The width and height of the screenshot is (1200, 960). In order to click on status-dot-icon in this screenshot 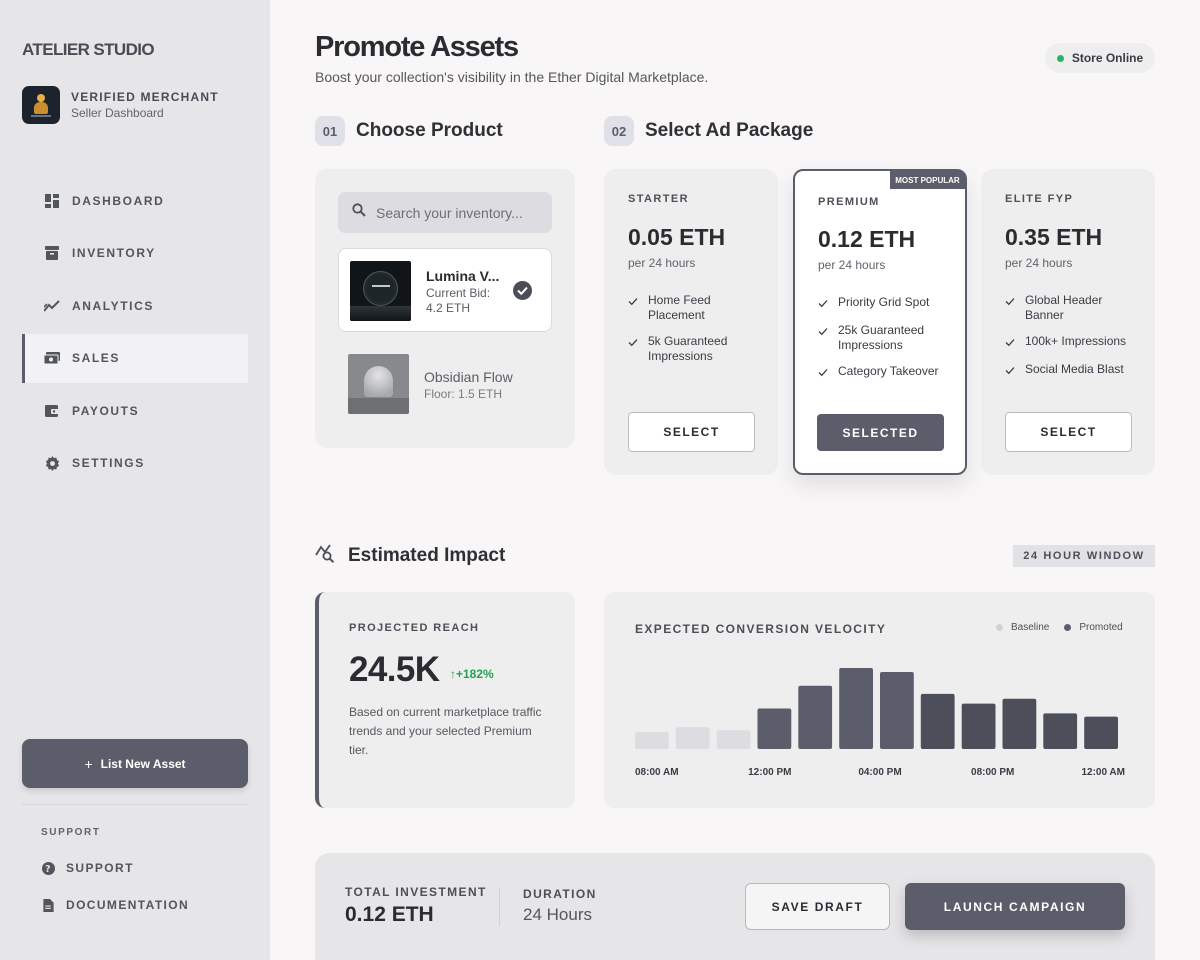, I will do `click(1060, 58)`.